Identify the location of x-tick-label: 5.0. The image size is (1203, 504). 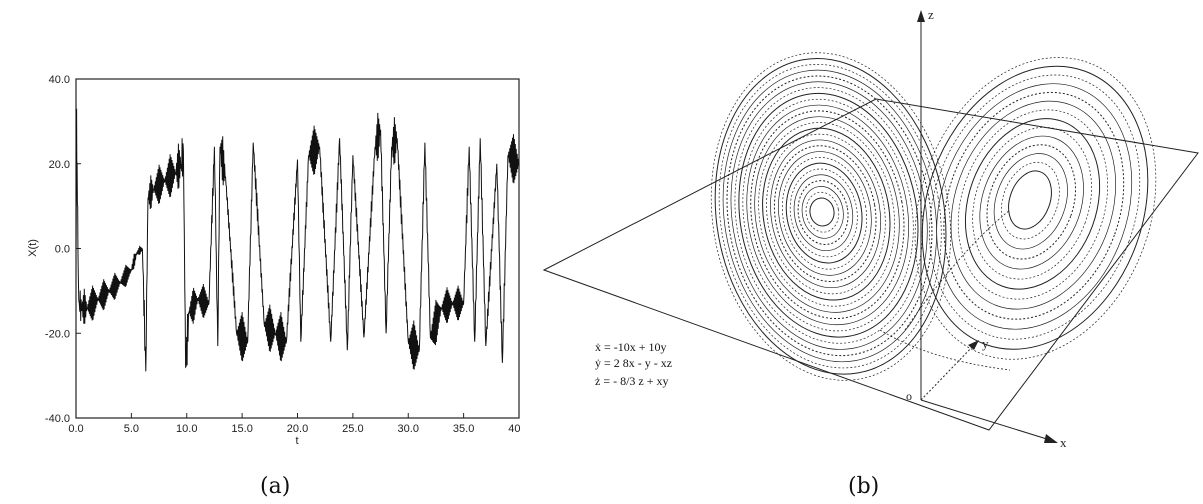
(131, 429).